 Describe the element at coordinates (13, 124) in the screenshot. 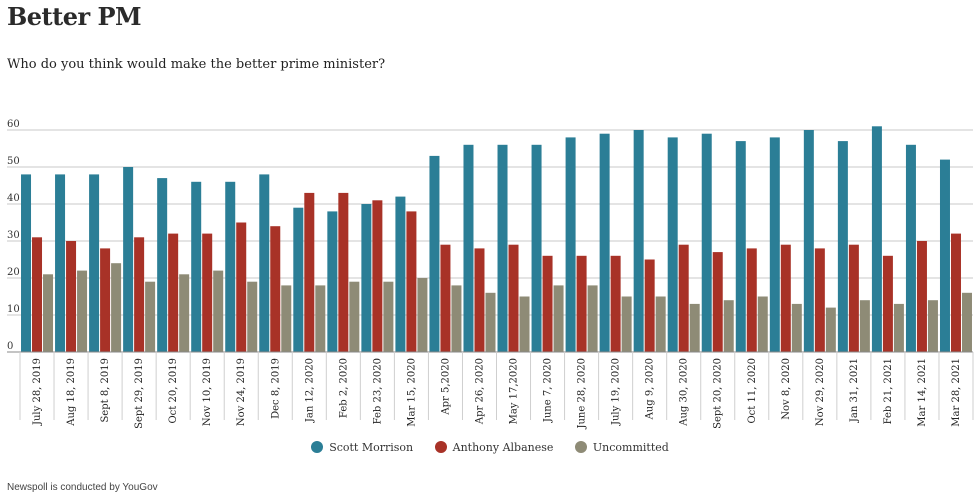

I see `y-tick-label: 60` at that location.